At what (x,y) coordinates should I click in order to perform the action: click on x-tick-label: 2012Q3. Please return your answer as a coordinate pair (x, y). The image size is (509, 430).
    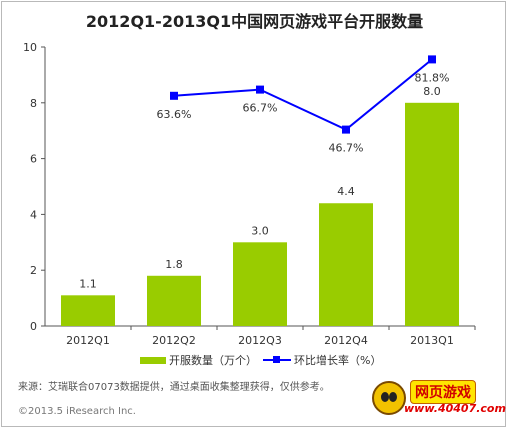
    Looking at the image, I should click on (260, 340).